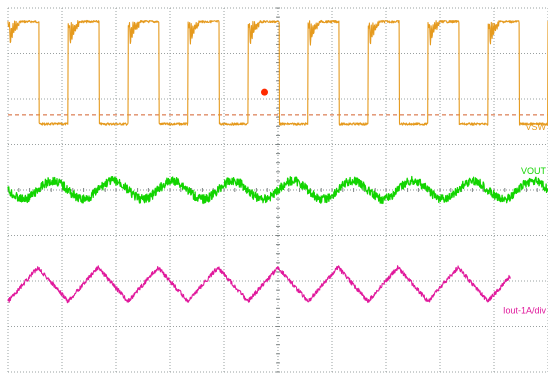 Image resolution: width=548 pixels, height=379 pixels. Describe the element at coordinates (525, 218) in the screenshot. I see `channel-labels: VSW VOUT Iout-1A/div` at that location.